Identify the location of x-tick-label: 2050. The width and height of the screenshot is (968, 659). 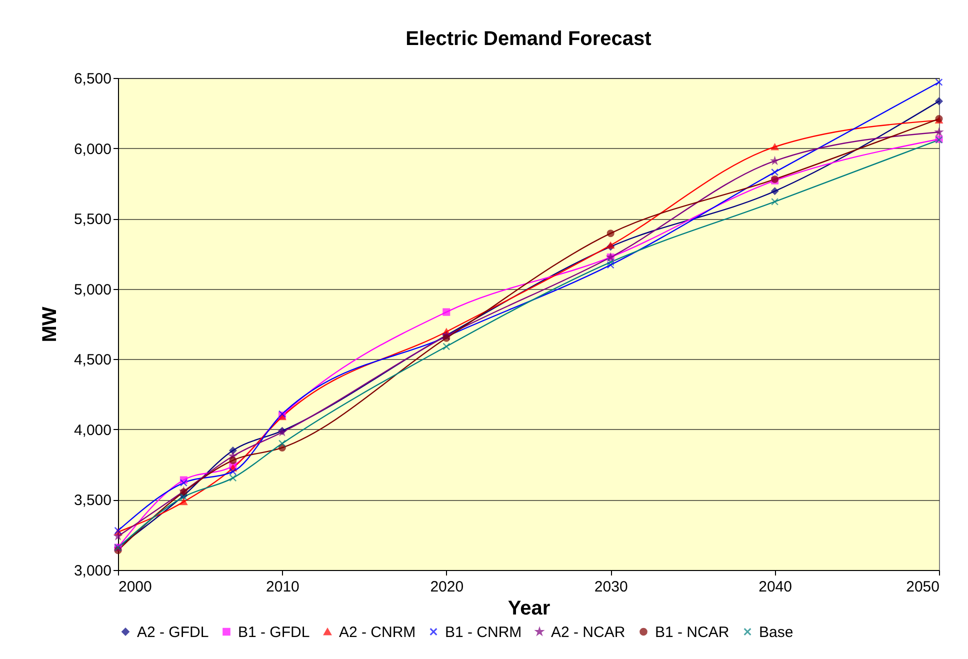
(923, 587).